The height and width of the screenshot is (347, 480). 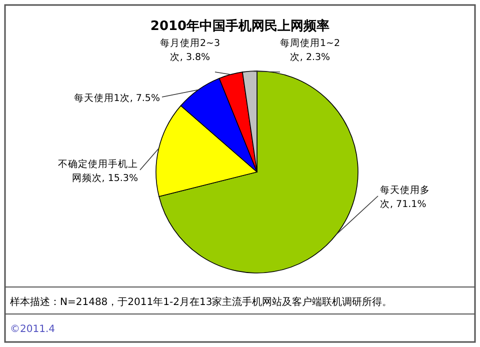 What do you see at coordinates (117, 98) in the screenshot?
I see `slice-label: 每天使用1次, 7.5%` at bounding box center [117, 98].